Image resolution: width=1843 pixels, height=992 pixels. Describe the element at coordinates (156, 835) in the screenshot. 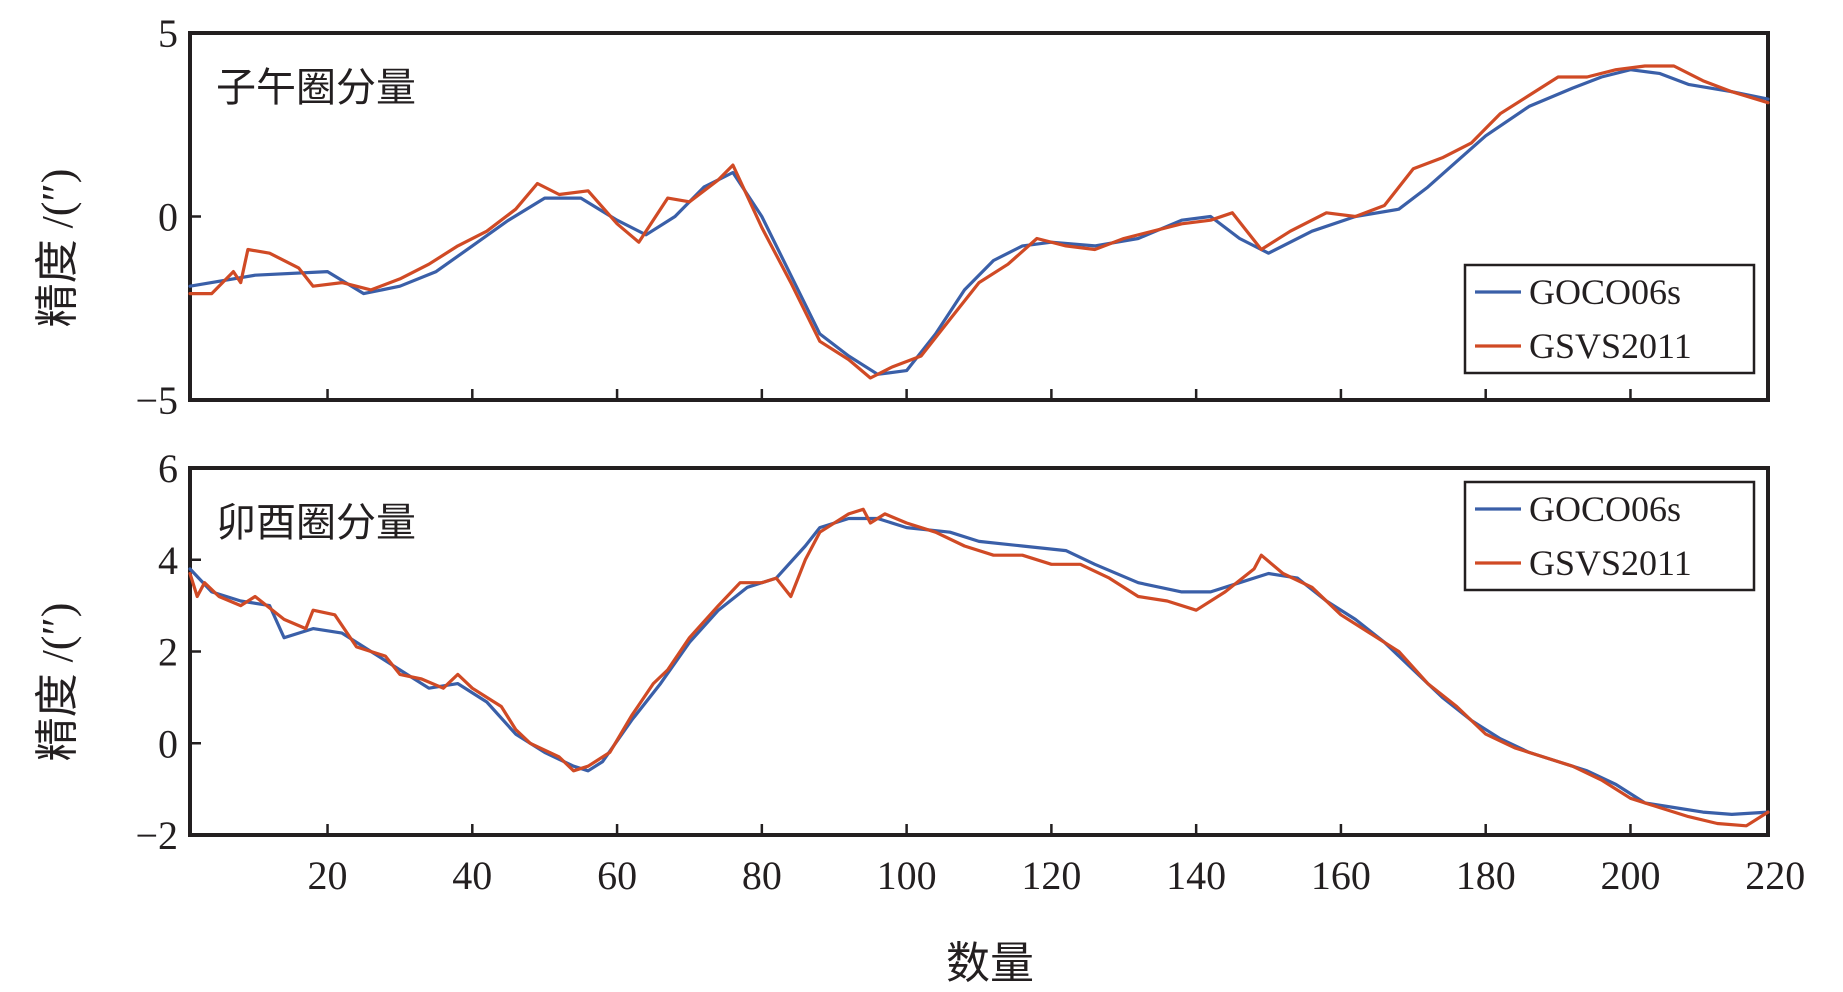

I see `y-tick-label-bottom-0: −2` at that location.